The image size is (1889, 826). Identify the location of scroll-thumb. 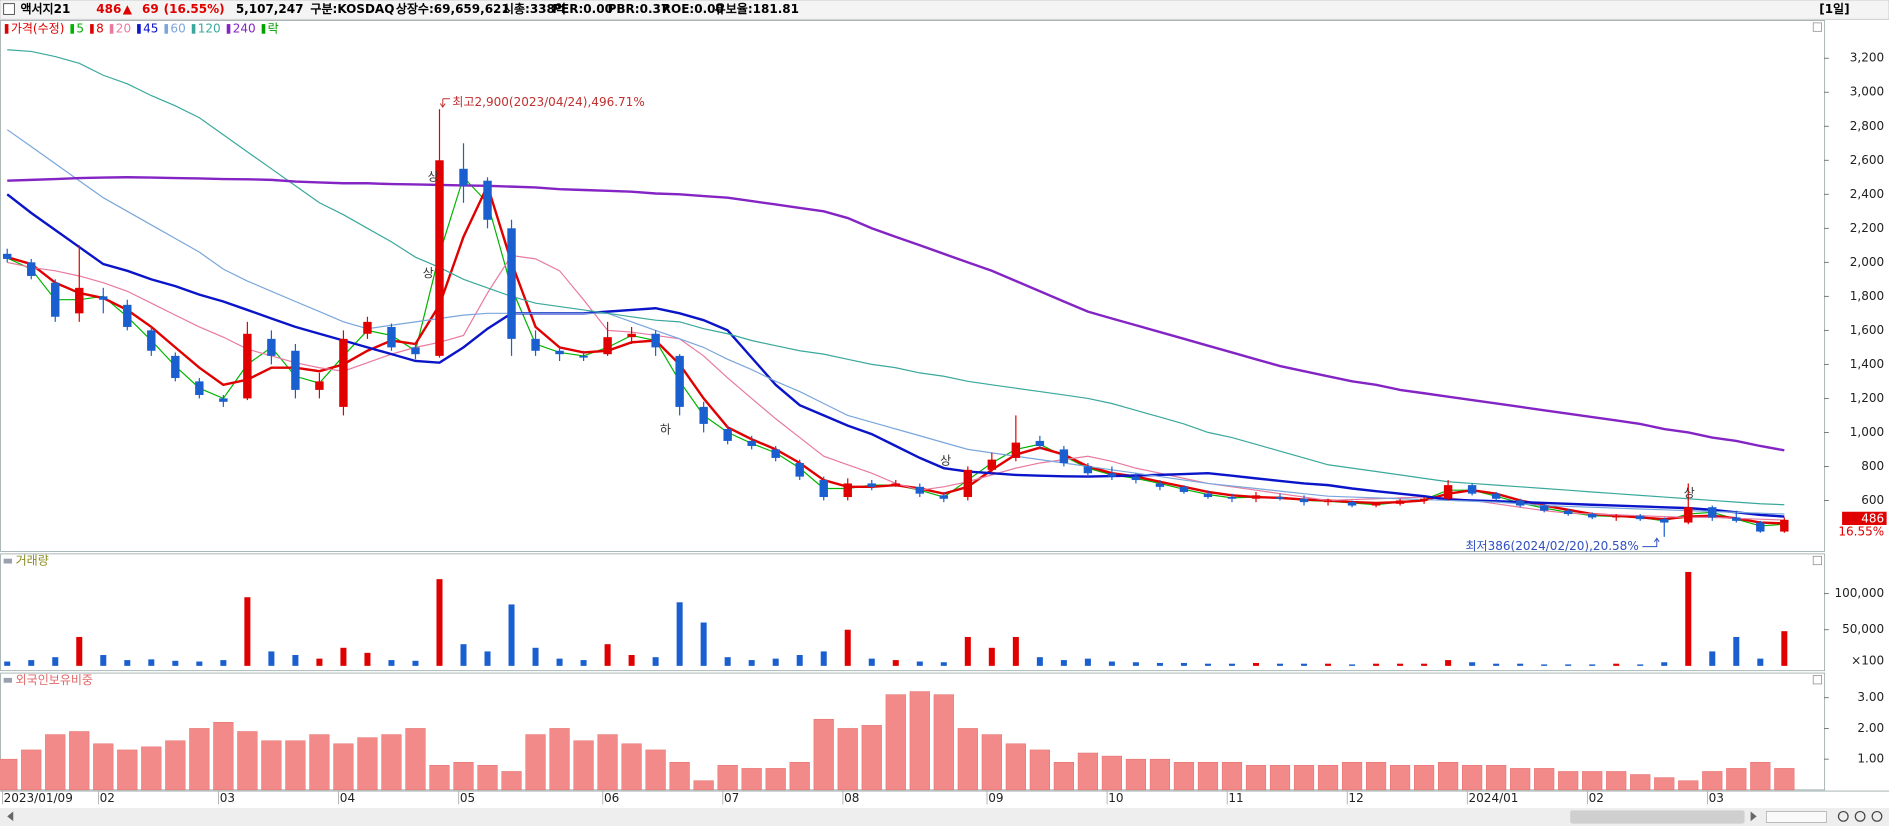
(1657, 817).